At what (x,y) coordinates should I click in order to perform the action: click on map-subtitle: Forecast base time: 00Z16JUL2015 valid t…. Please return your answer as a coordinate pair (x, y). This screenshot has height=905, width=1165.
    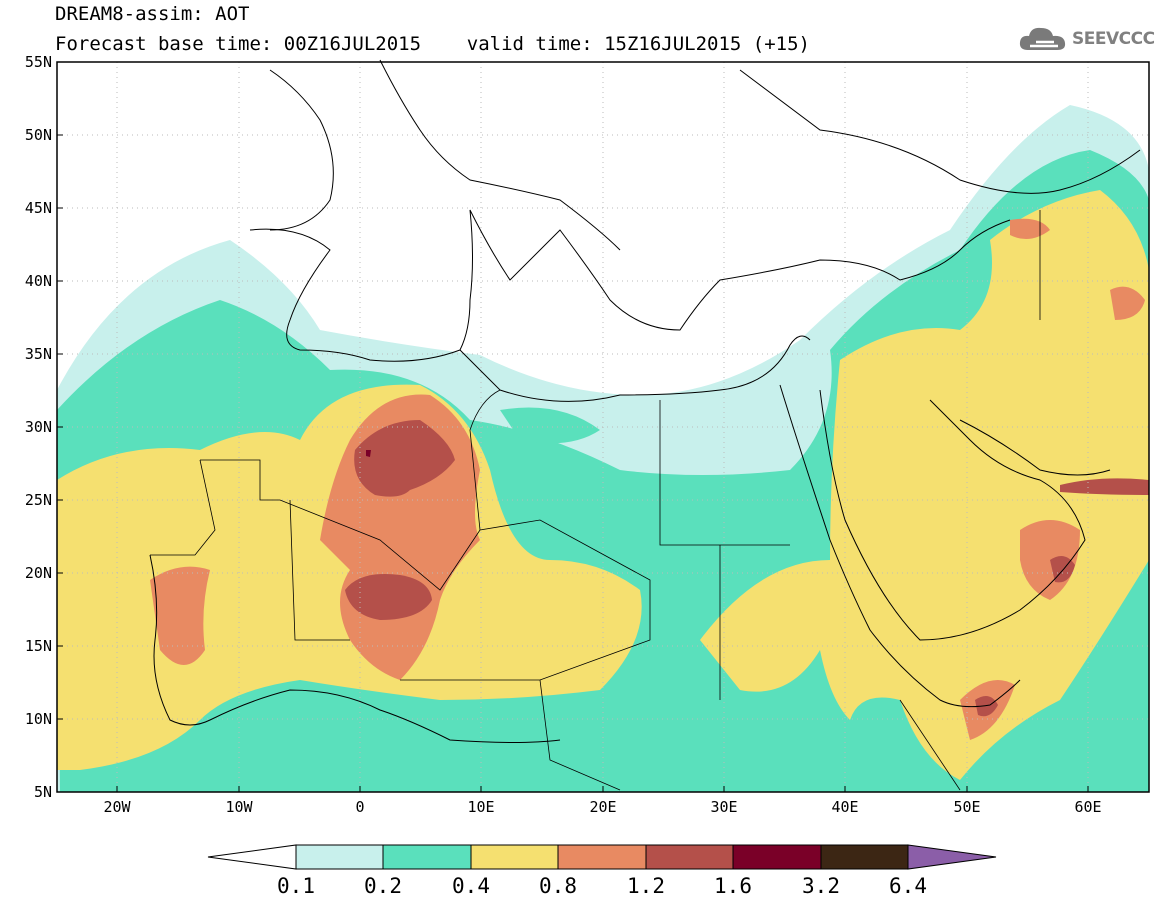
    Looking at the image, I should click on (432, 44).